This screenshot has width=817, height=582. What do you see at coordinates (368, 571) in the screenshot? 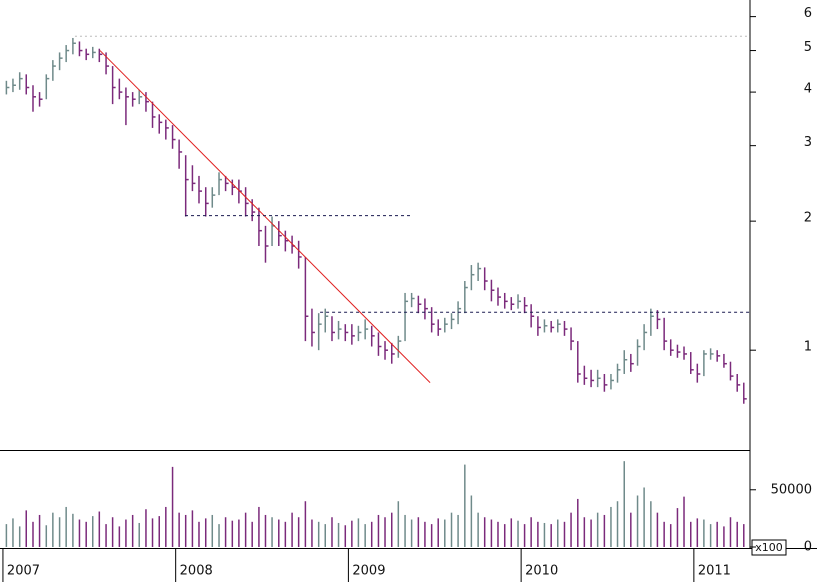
I see `x-tick-label: 2009` at bounding box center [368, 571].